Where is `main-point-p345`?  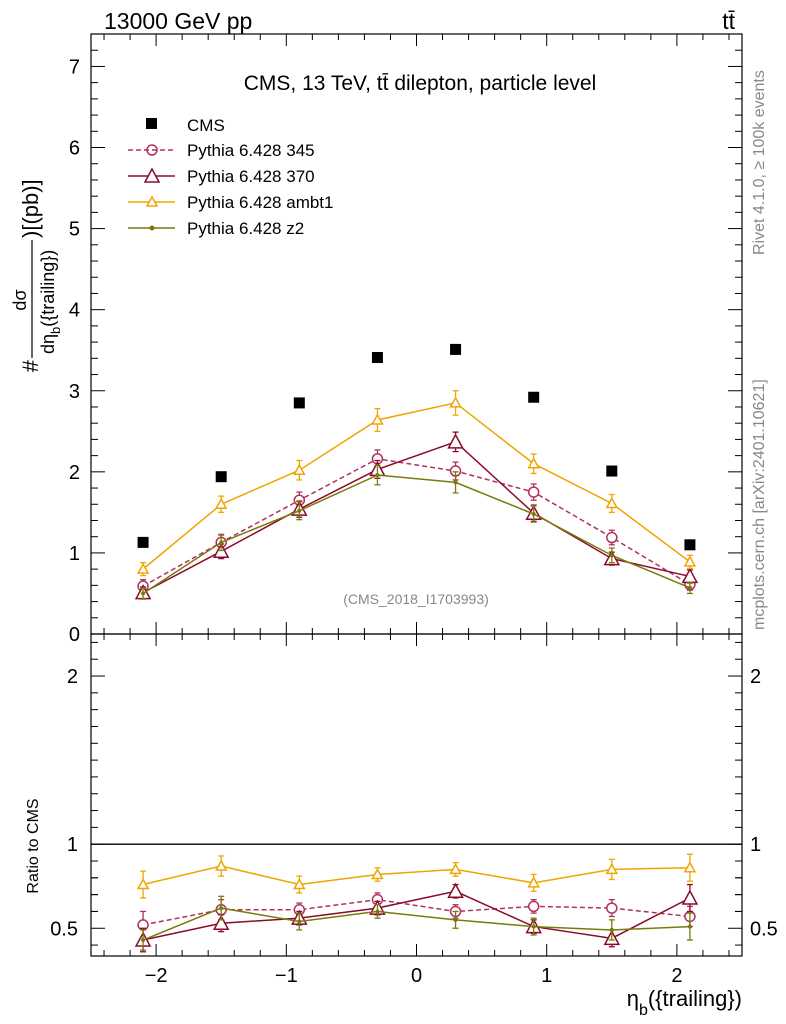
main-point-p345 is located at coordinates (533, 492).